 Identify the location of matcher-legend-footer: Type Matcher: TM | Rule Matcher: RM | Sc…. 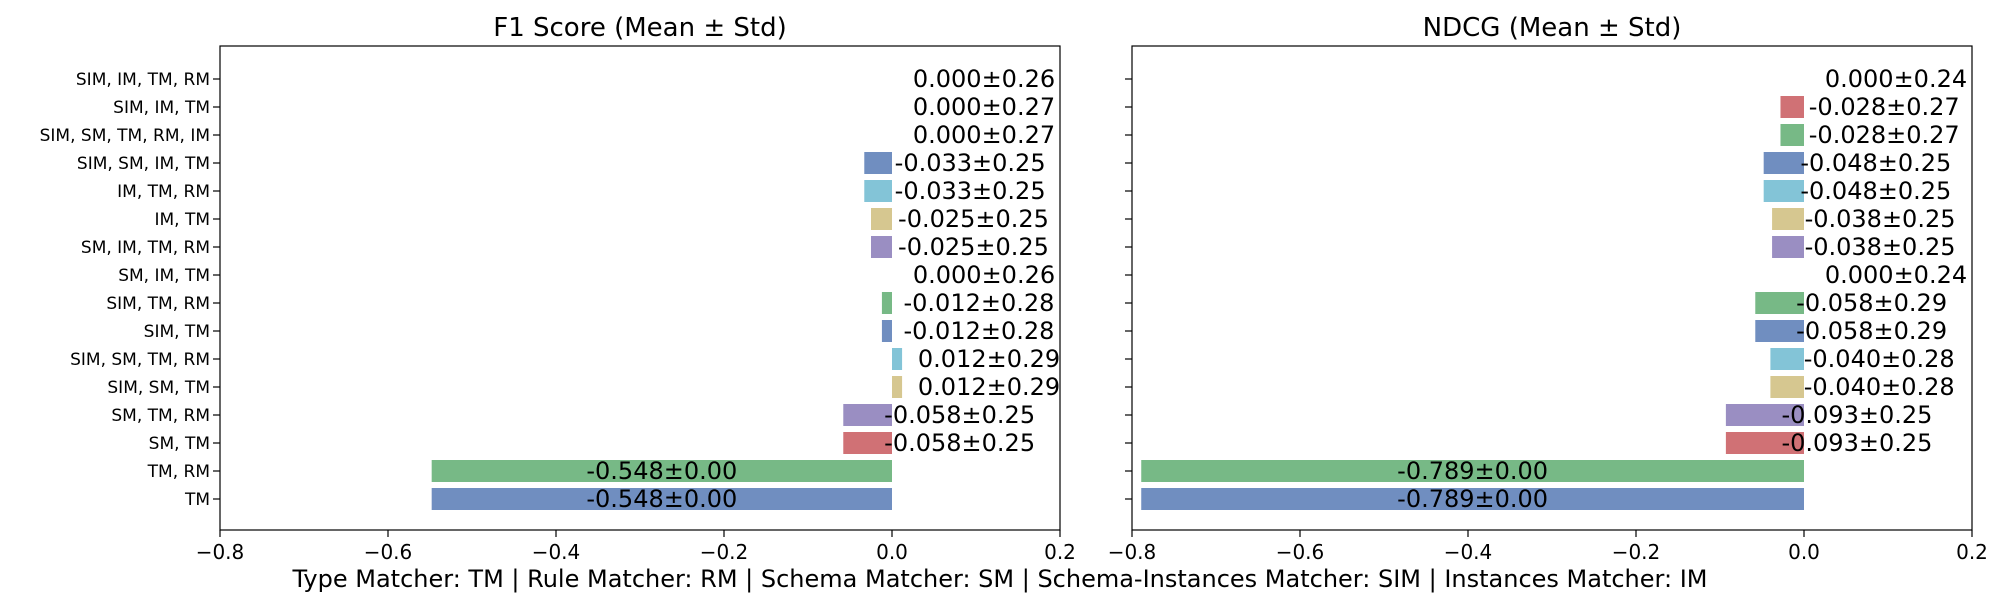
(1000, 579).